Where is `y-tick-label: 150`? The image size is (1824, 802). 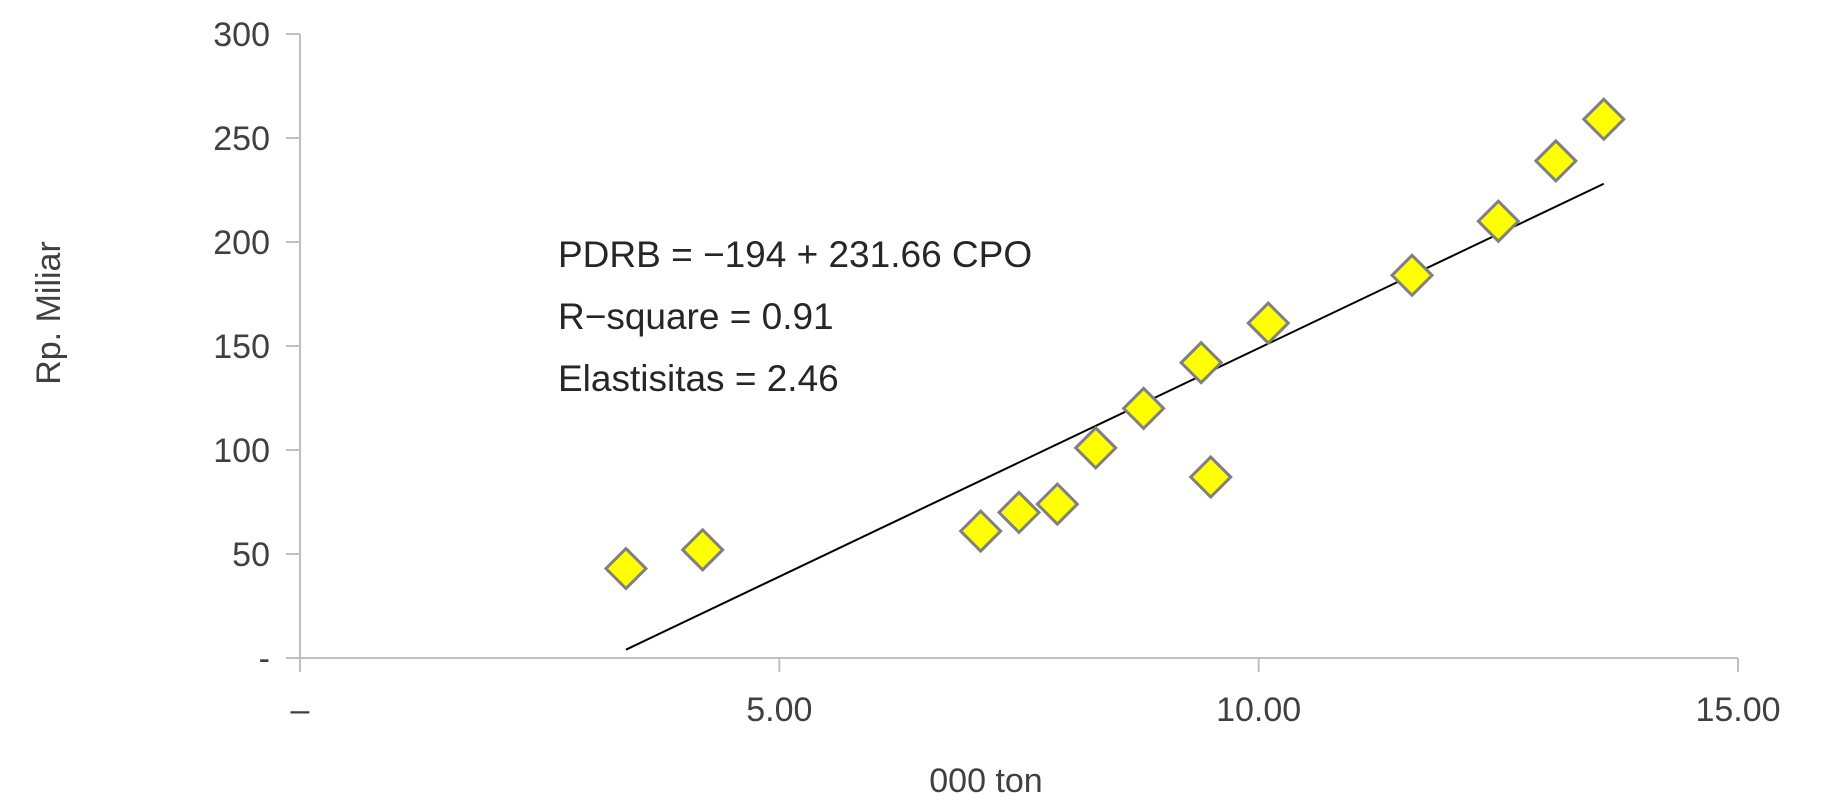 y-tick-label: 150 is located at coordinates (241, 347).